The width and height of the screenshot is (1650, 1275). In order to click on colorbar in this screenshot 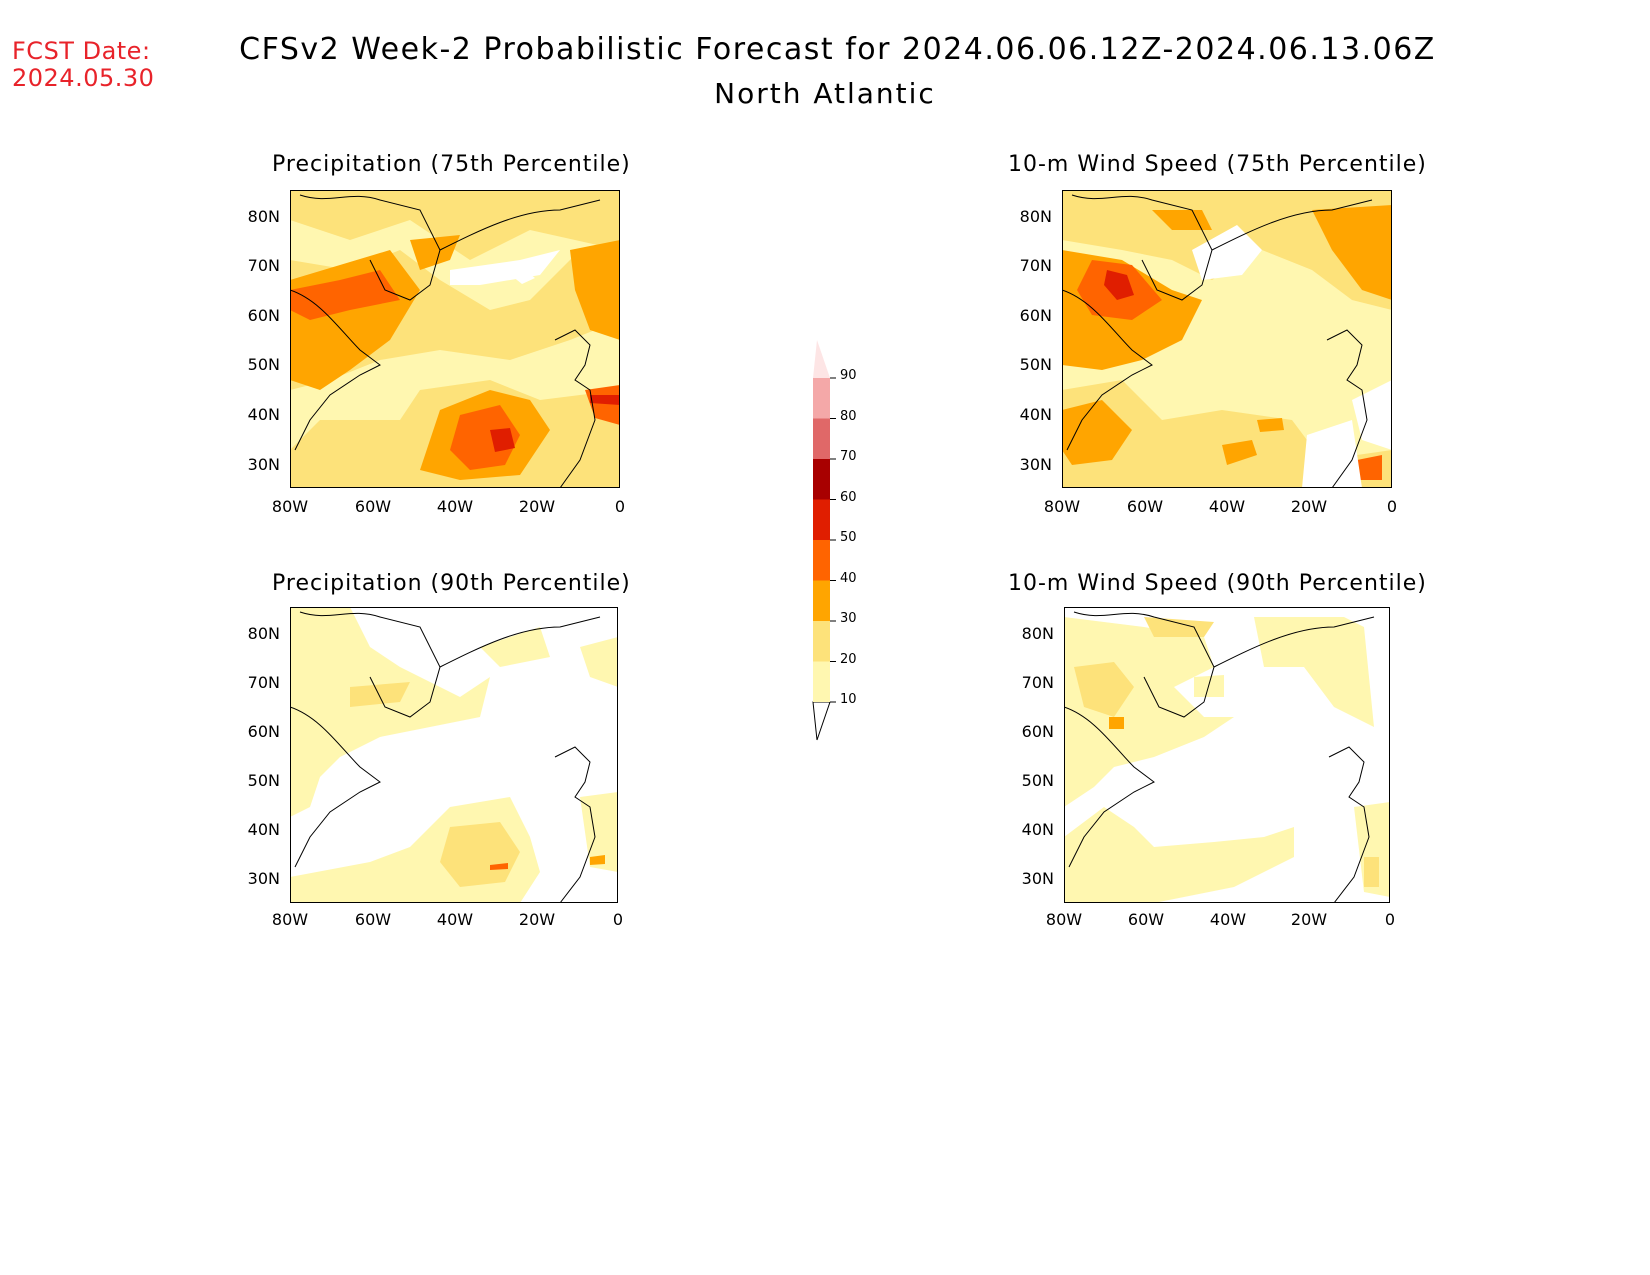, I will do `click(824, 540)`.